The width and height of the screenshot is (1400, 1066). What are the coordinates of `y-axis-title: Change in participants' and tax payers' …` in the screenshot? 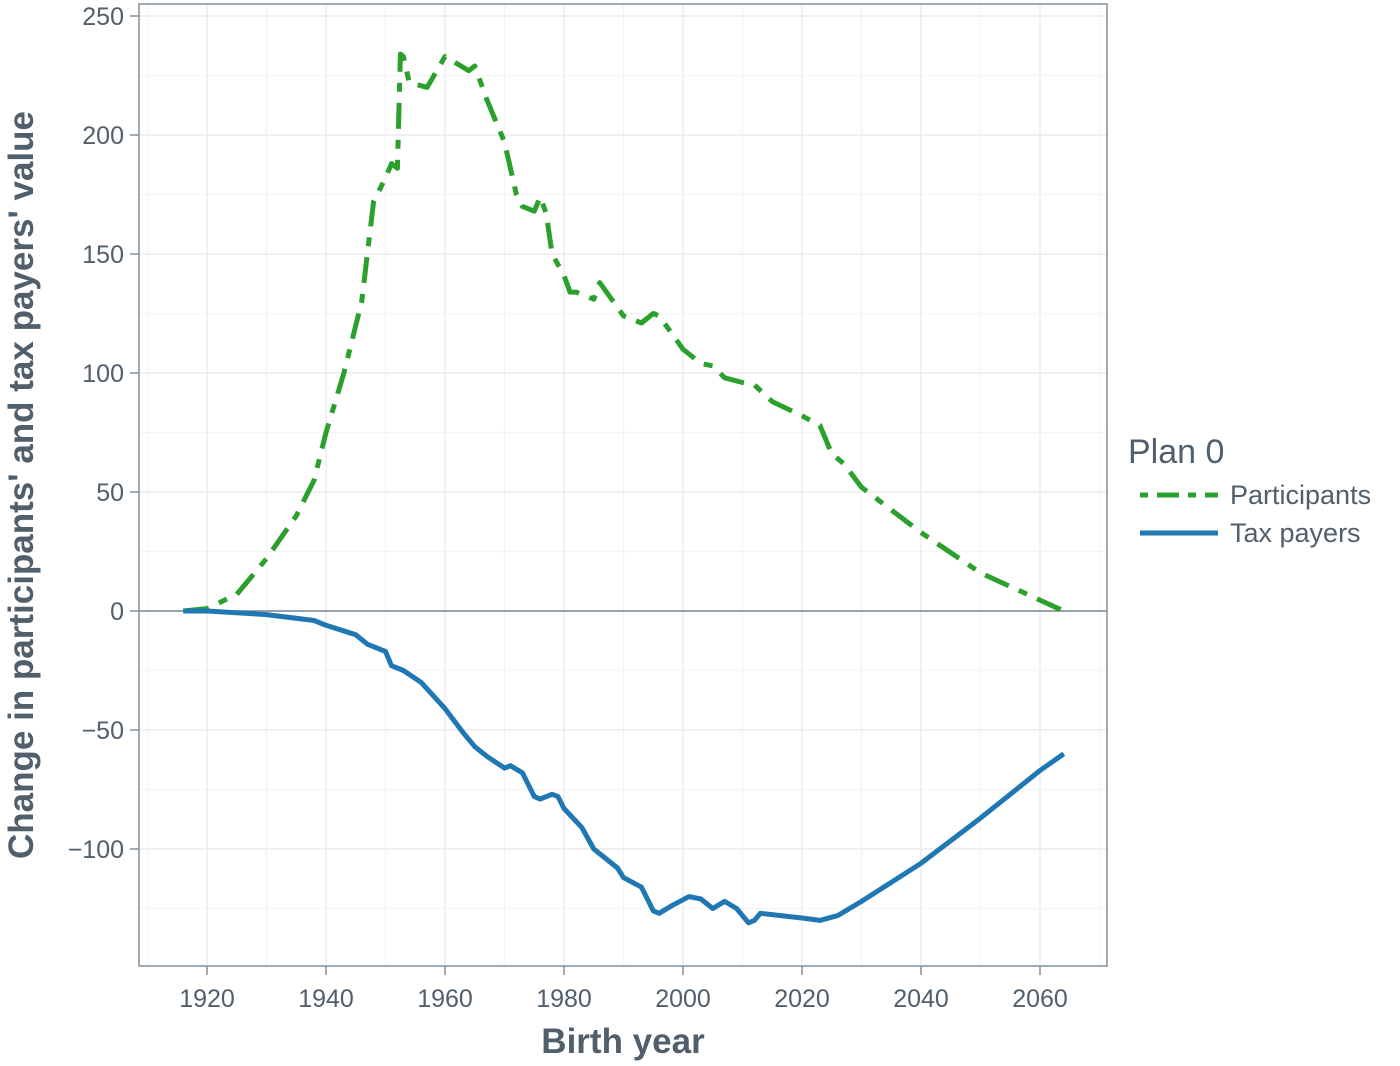 It's located at (21, 485).